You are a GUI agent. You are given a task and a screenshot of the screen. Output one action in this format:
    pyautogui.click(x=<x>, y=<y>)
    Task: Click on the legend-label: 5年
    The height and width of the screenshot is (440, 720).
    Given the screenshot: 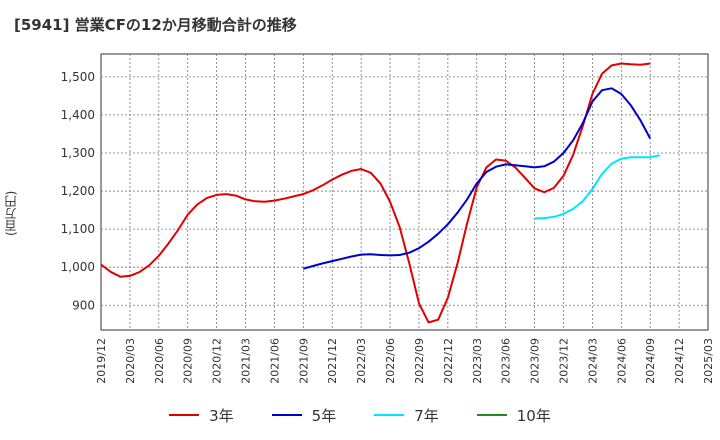 What is the action you would take?
    pyautogui.click(x=324, y=415)
    